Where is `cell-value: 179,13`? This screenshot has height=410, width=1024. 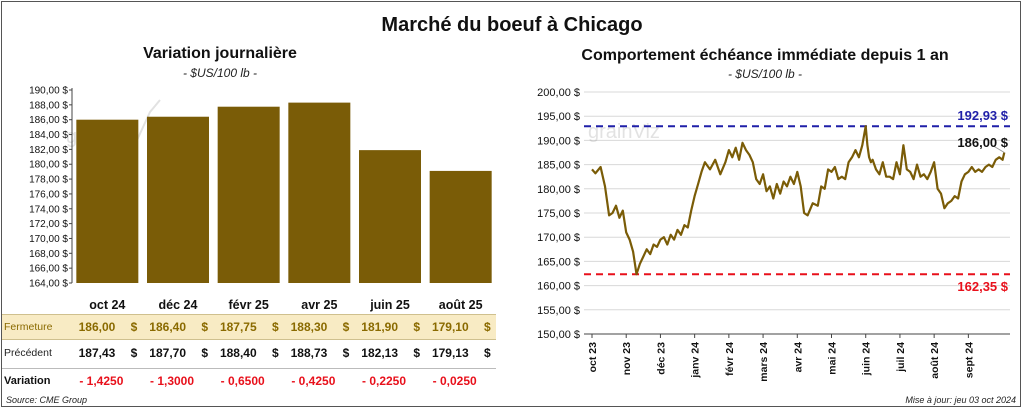 cell-value: 179,13 is located at coordinates (450, 353).